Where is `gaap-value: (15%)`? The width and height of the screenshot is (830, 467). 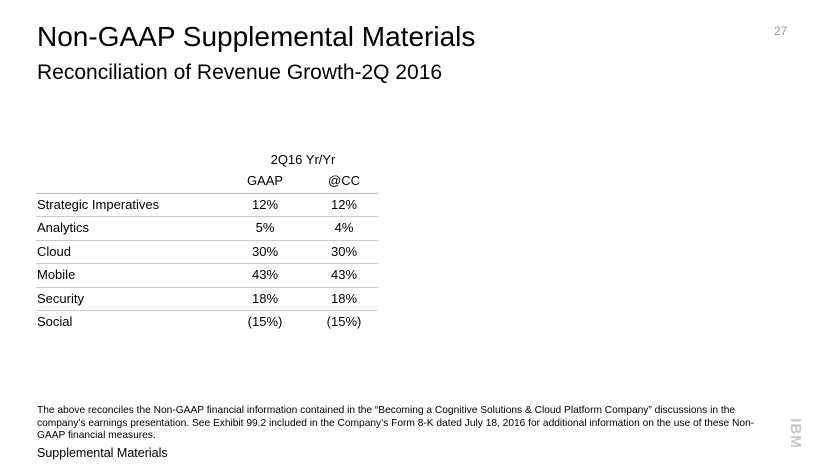
gaap-value: (15%) is located at coordinates (265, 321).